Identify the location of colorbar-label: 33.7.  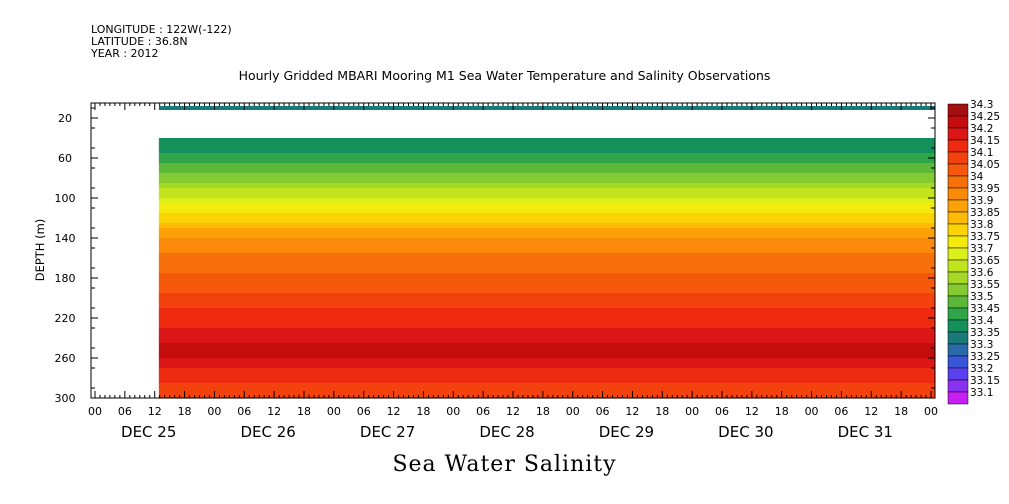
(981, 249).